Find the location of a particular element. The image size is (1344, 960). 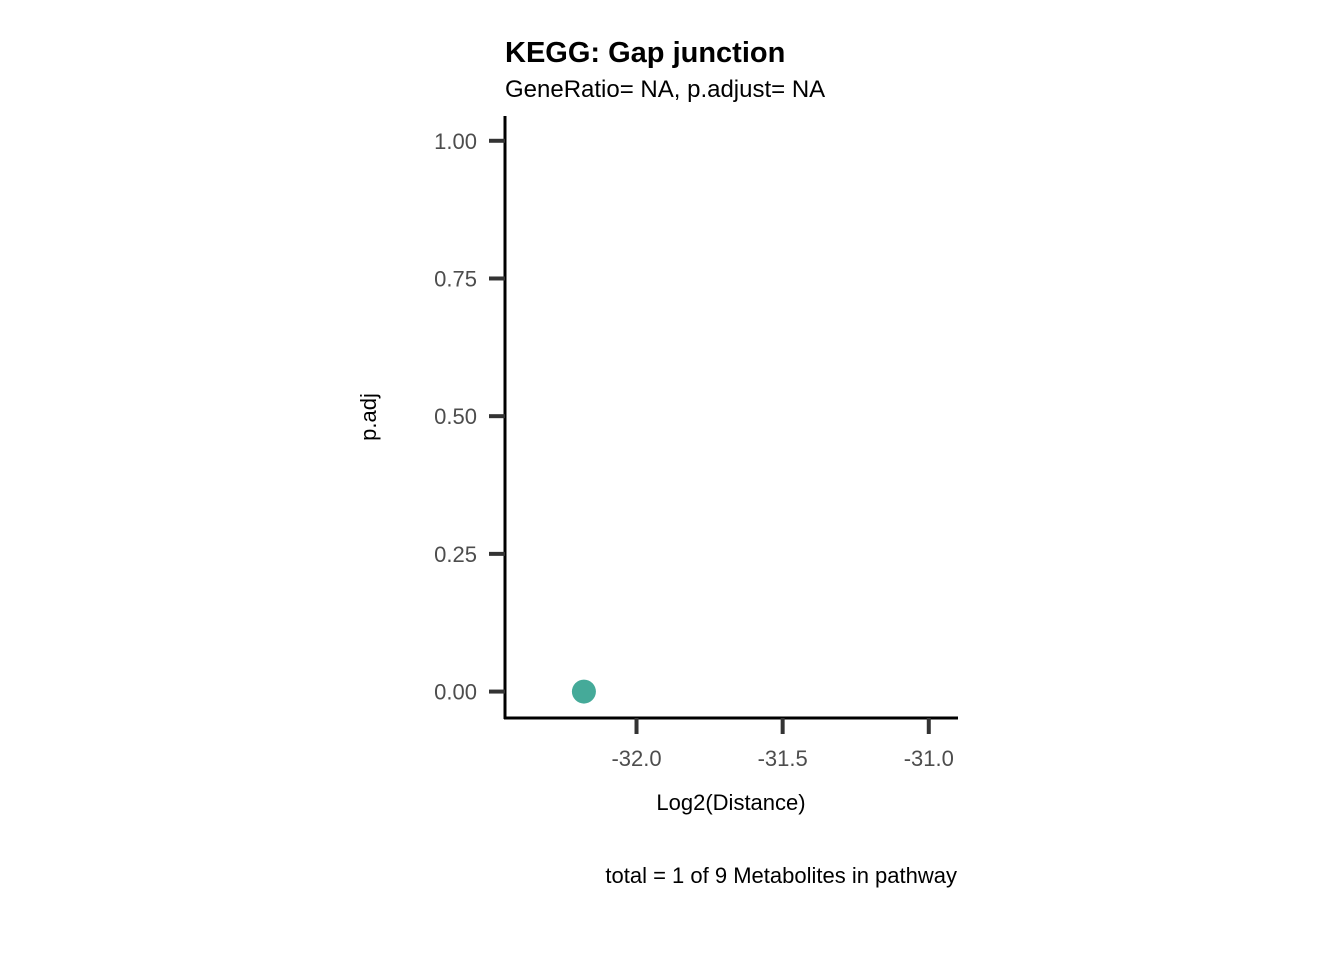

y-tick-label: 0.75 is located at coordinates (455, 278).